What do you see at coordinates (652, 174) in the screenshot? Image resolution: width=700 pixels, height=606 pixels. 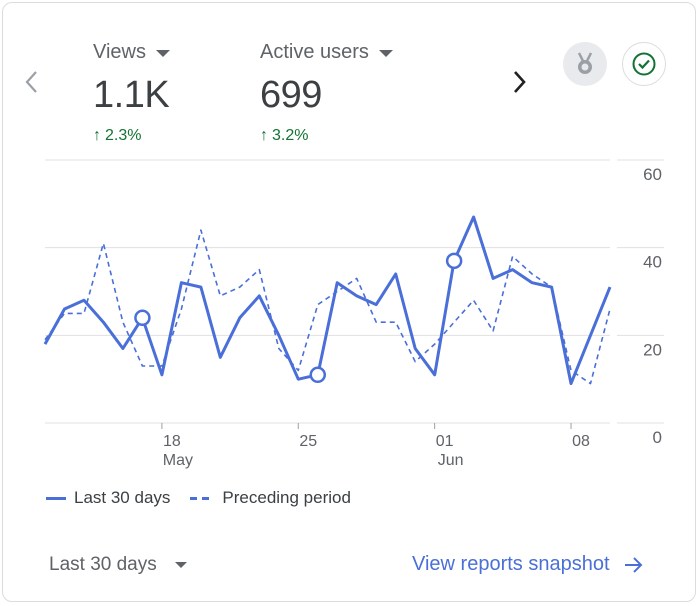 I see `y-tick-label: 60` at bounding box center [652, 174].